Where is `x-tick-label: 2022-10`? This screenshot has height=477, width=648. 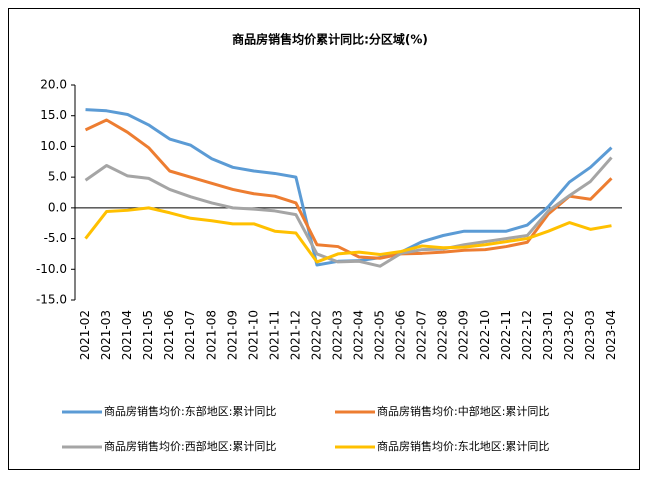
x-tick-label: 2022-10 is located at coordinates (485, 335).